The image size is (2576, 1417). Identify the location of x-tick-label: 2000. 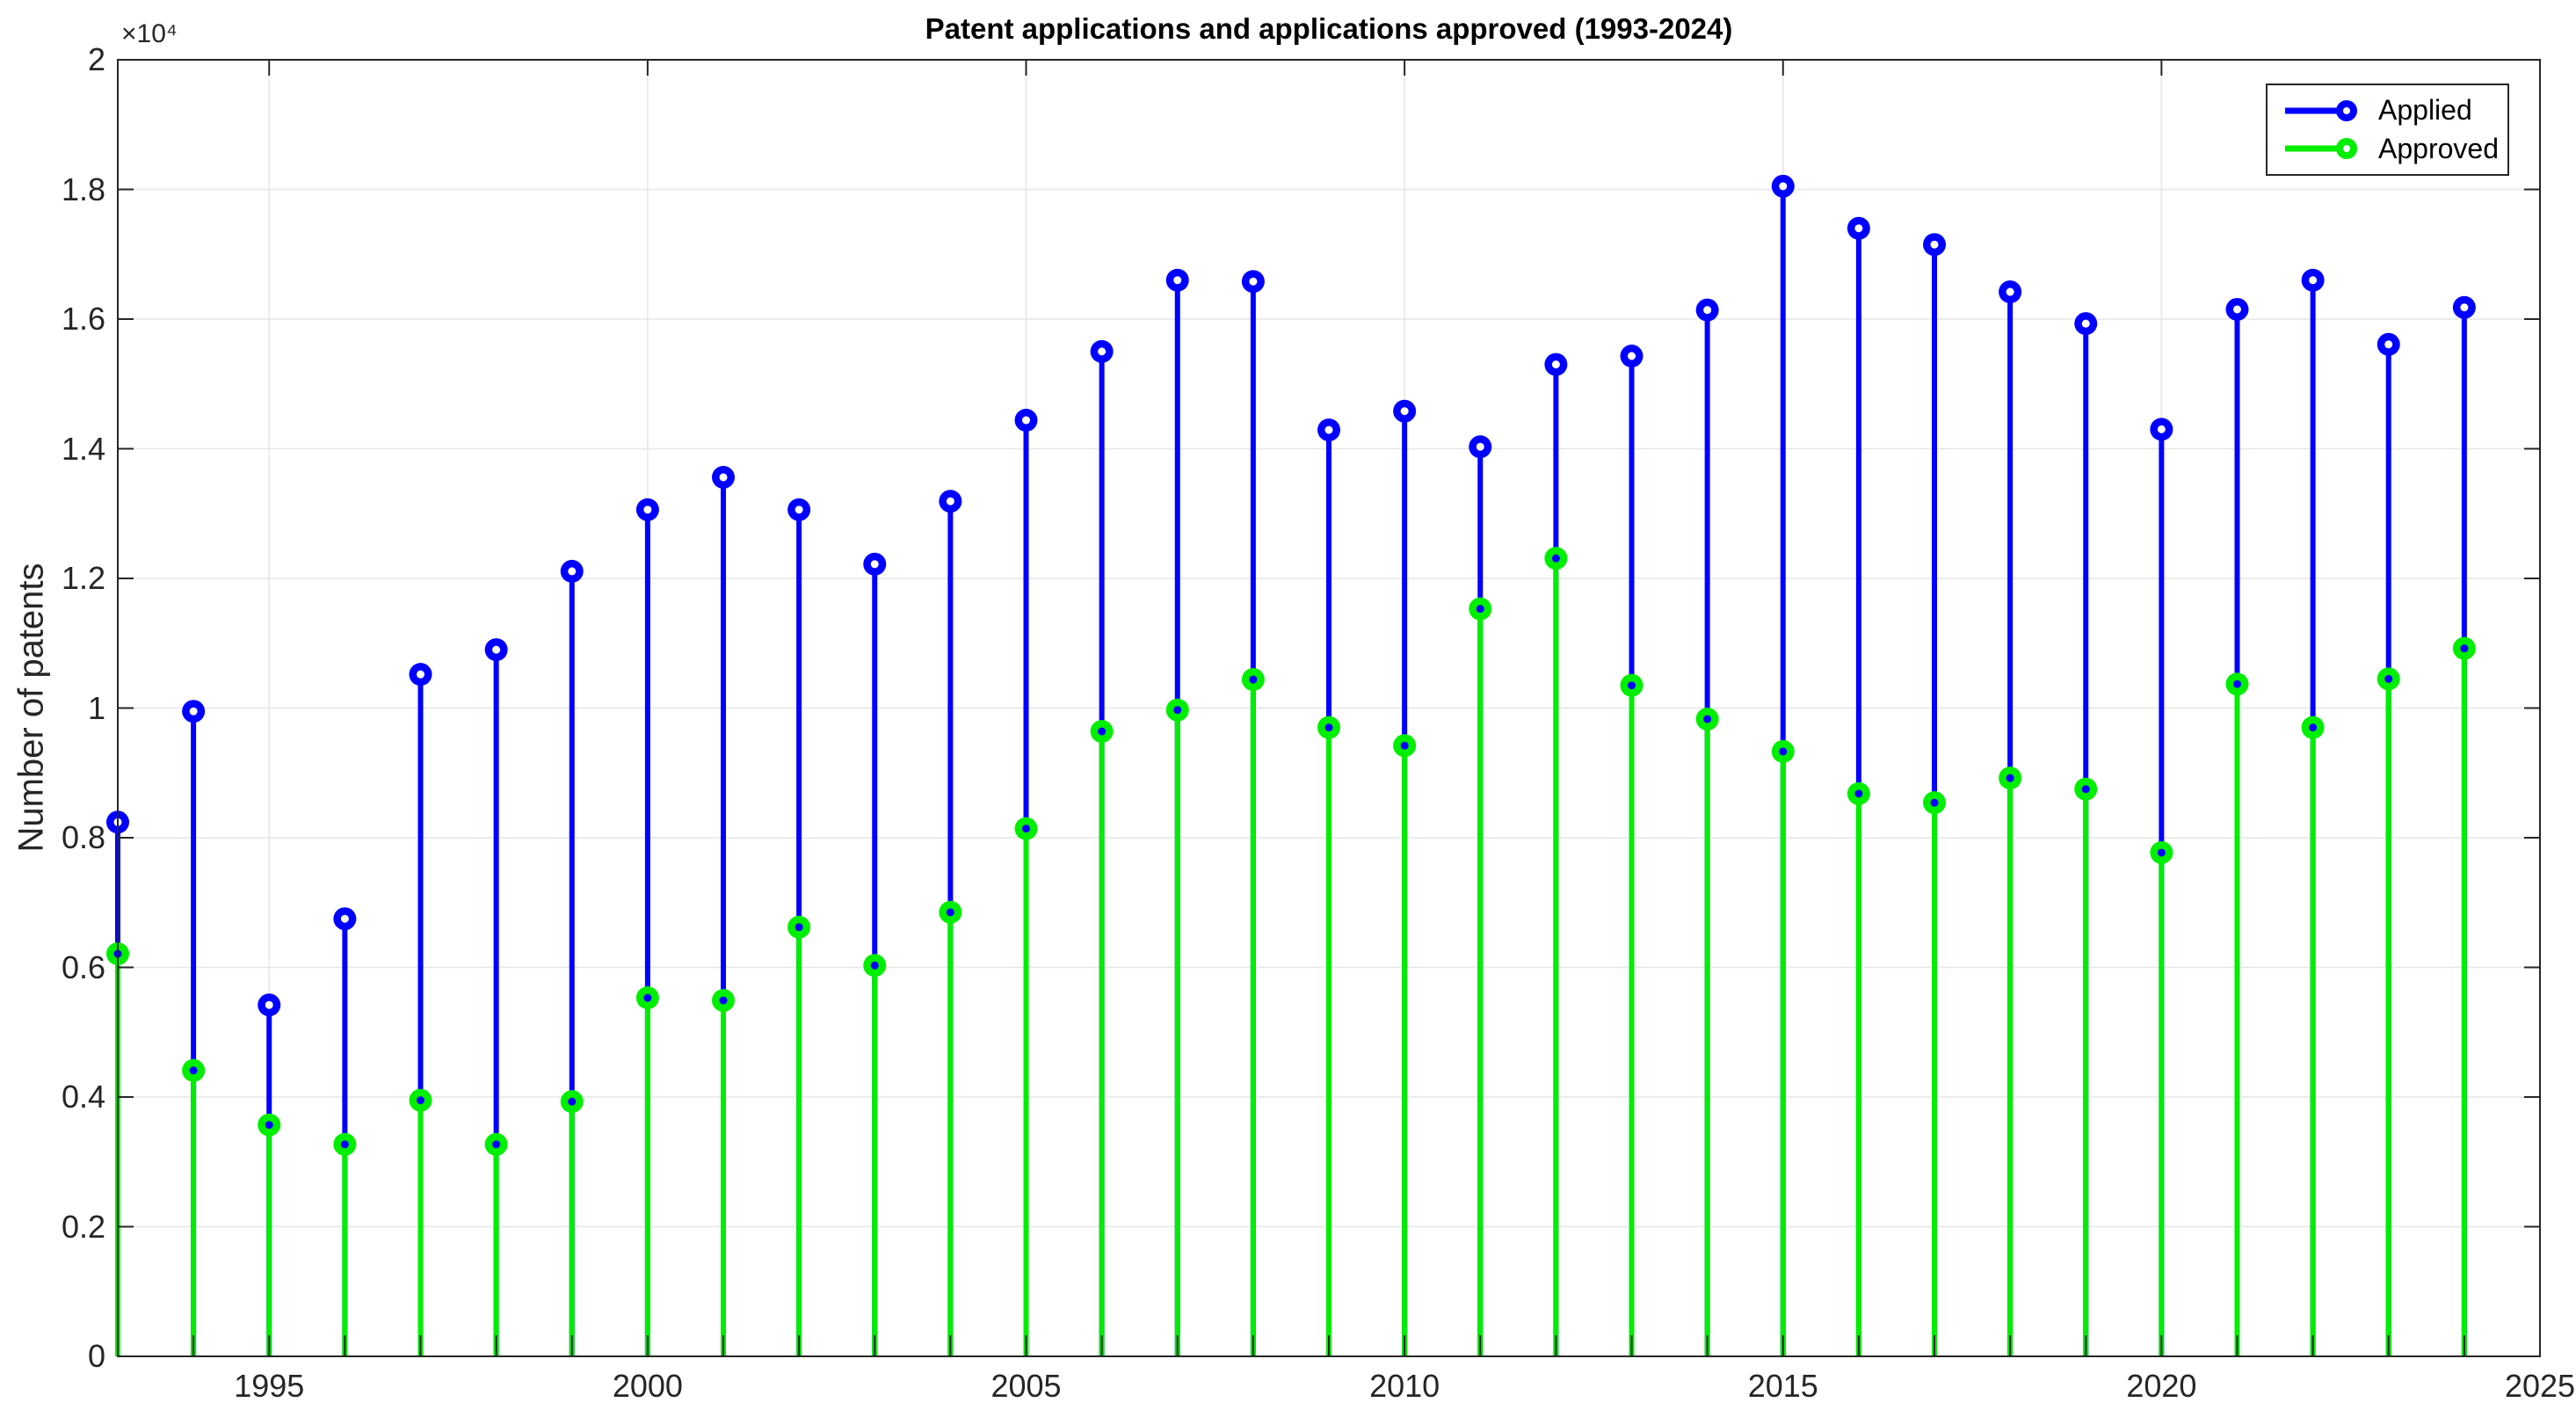
(647, 1386).